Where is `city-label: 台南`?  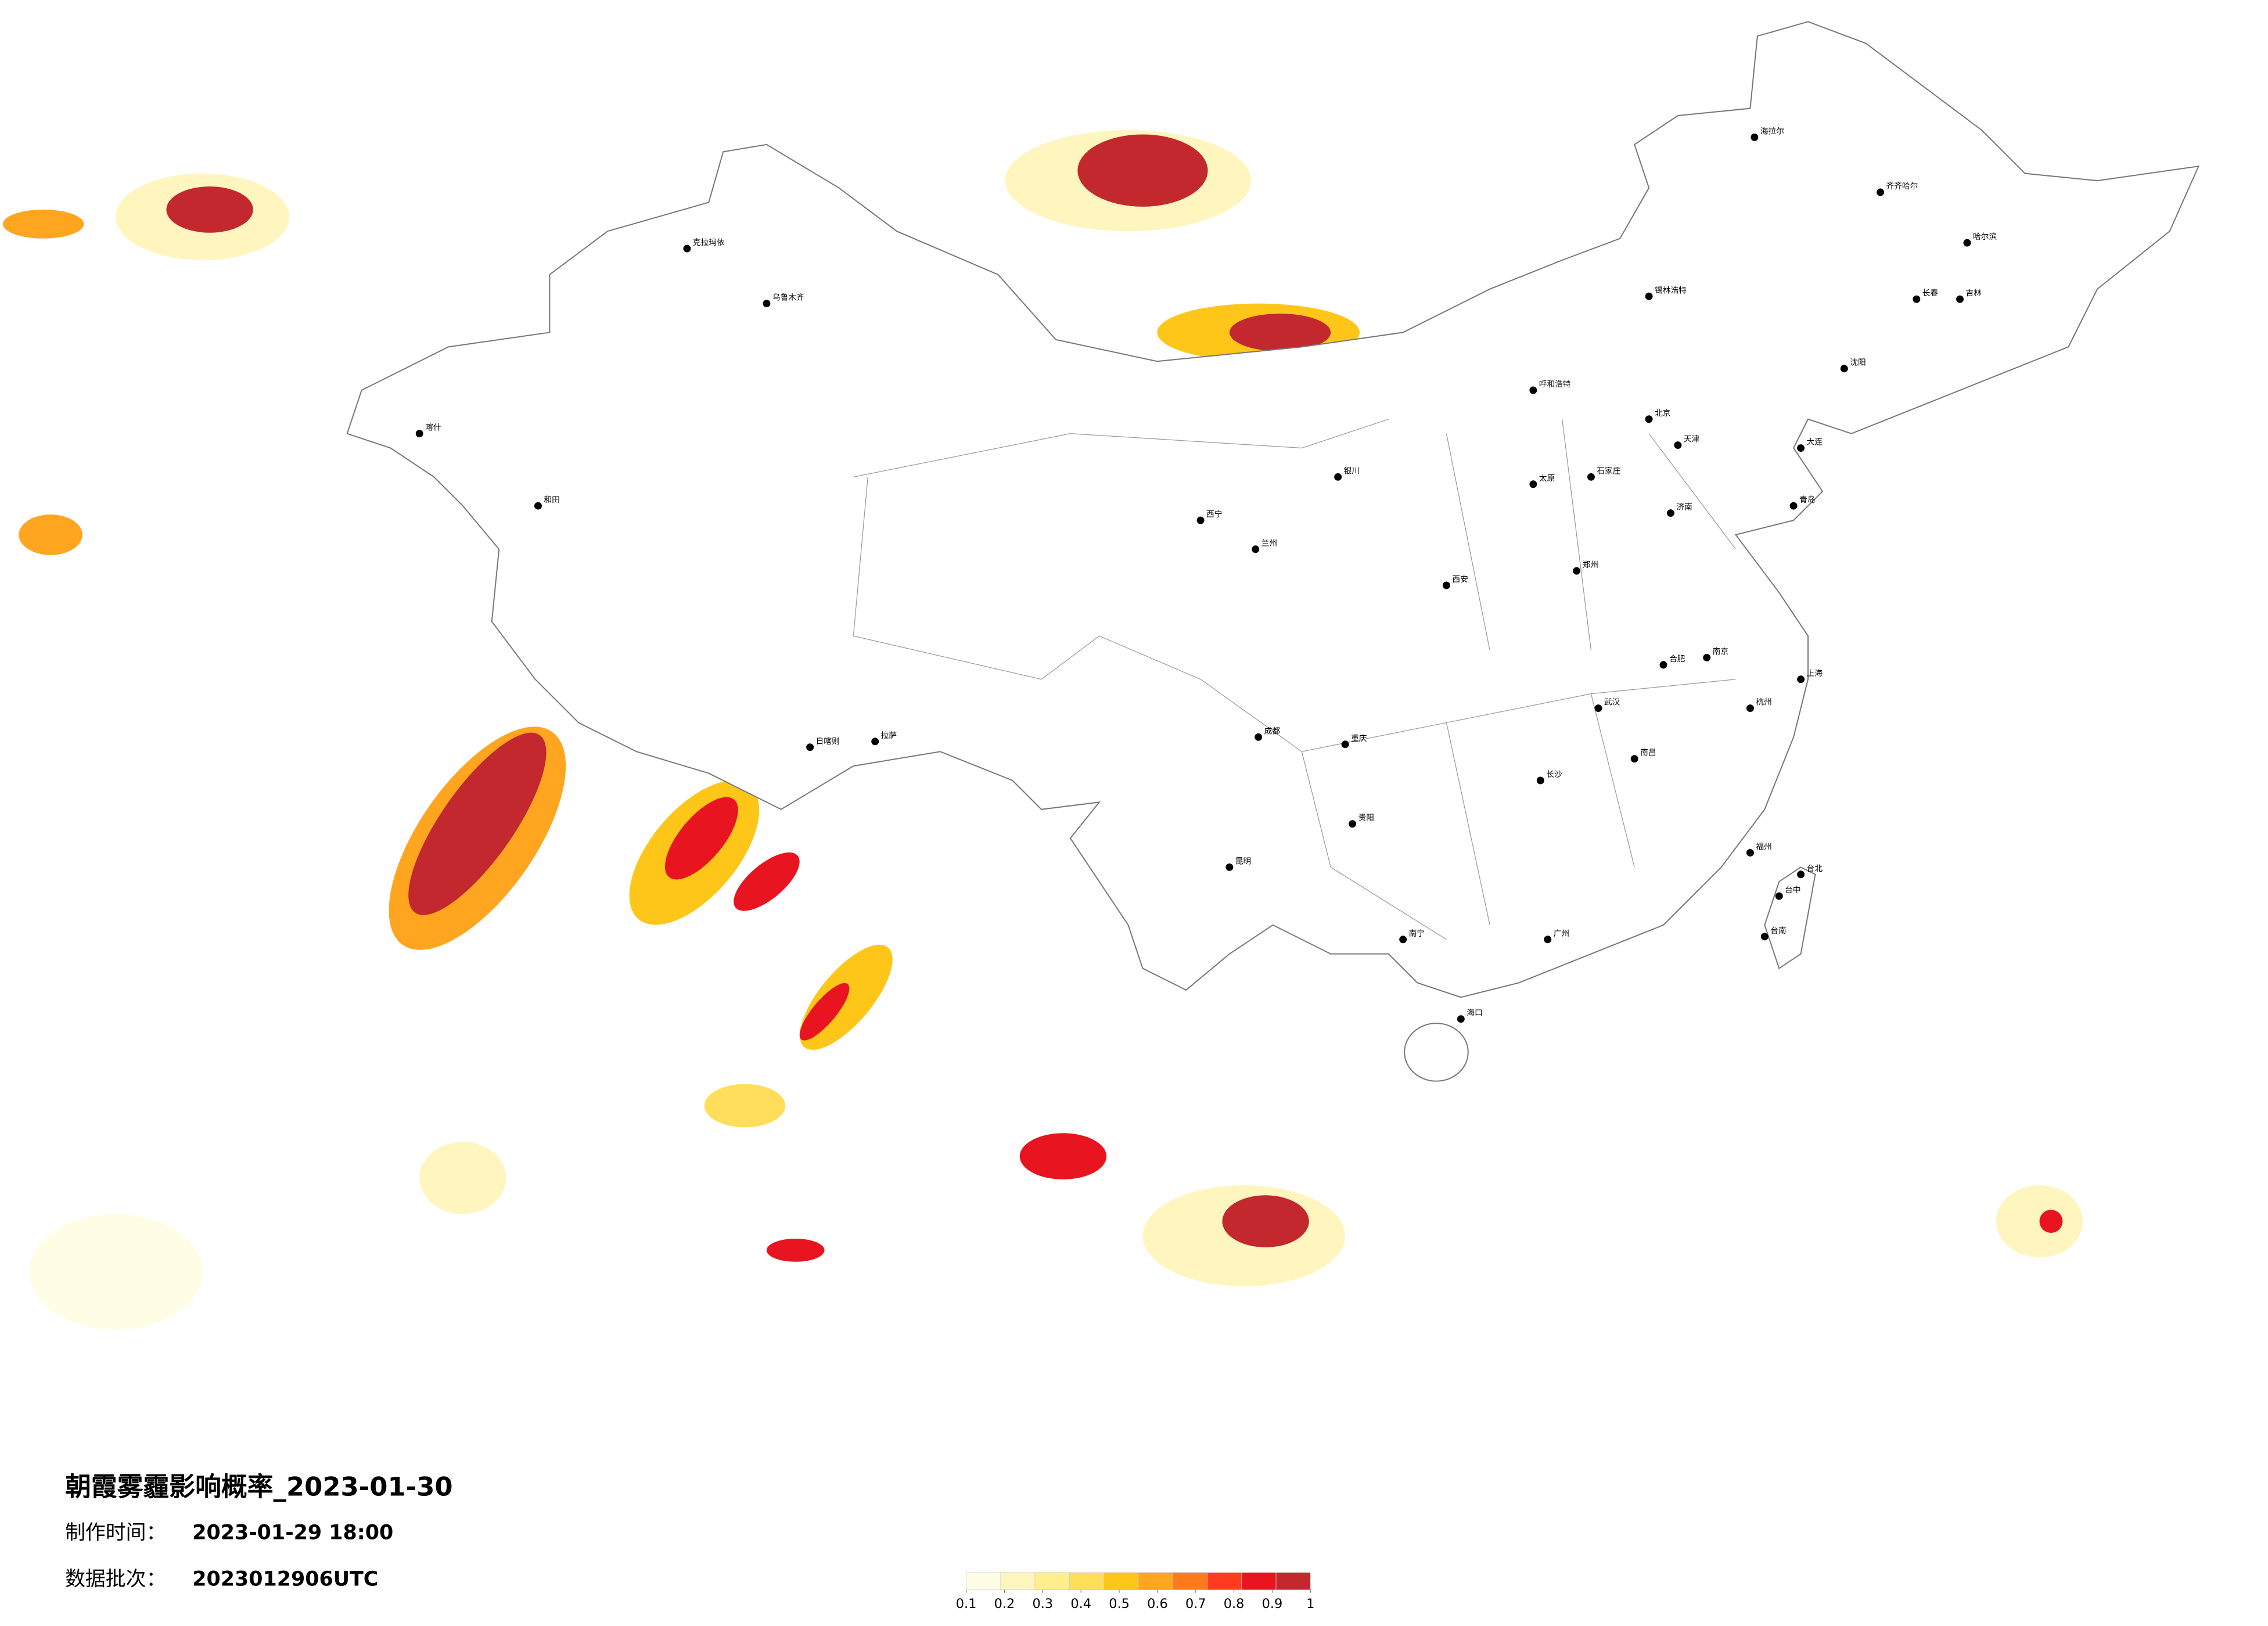 city-label: 台南 is located at coordinates (1778, 931).